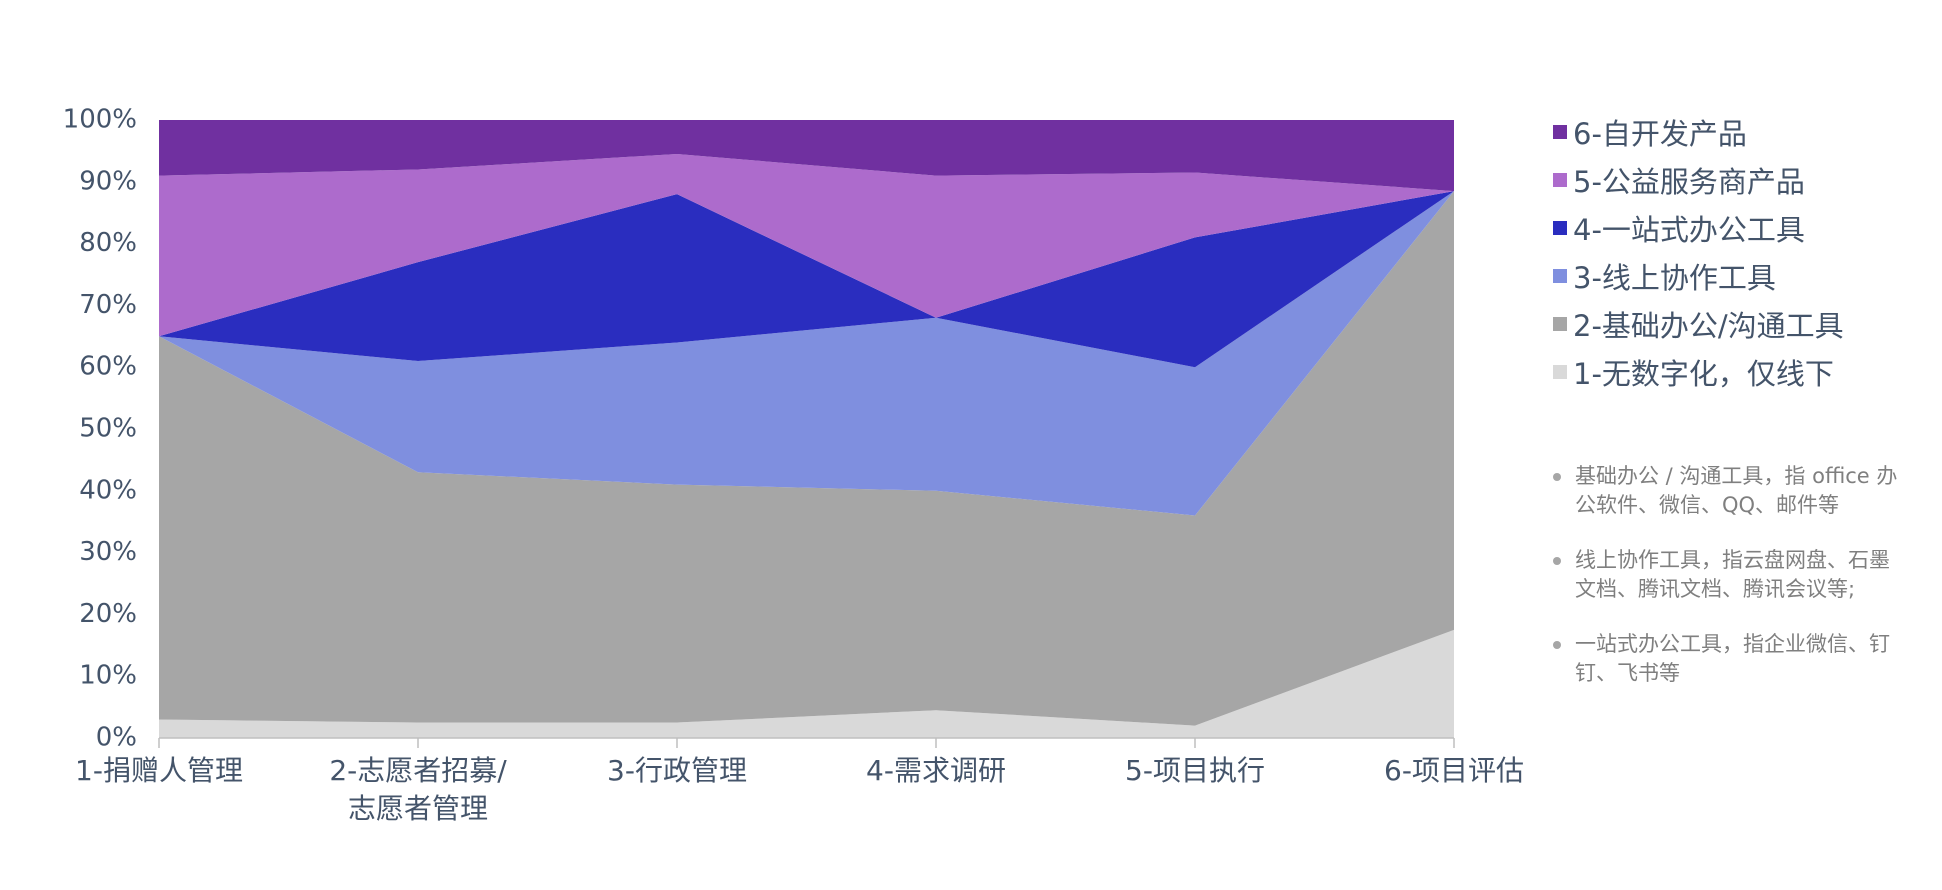 The width and height of the screenshot is (1942, 890). What do you see at coordinates (1708, 326) in the screenshot?
I see `legend-label: 2-基础办公/沟通工具` at bounding box center [1708, 326].